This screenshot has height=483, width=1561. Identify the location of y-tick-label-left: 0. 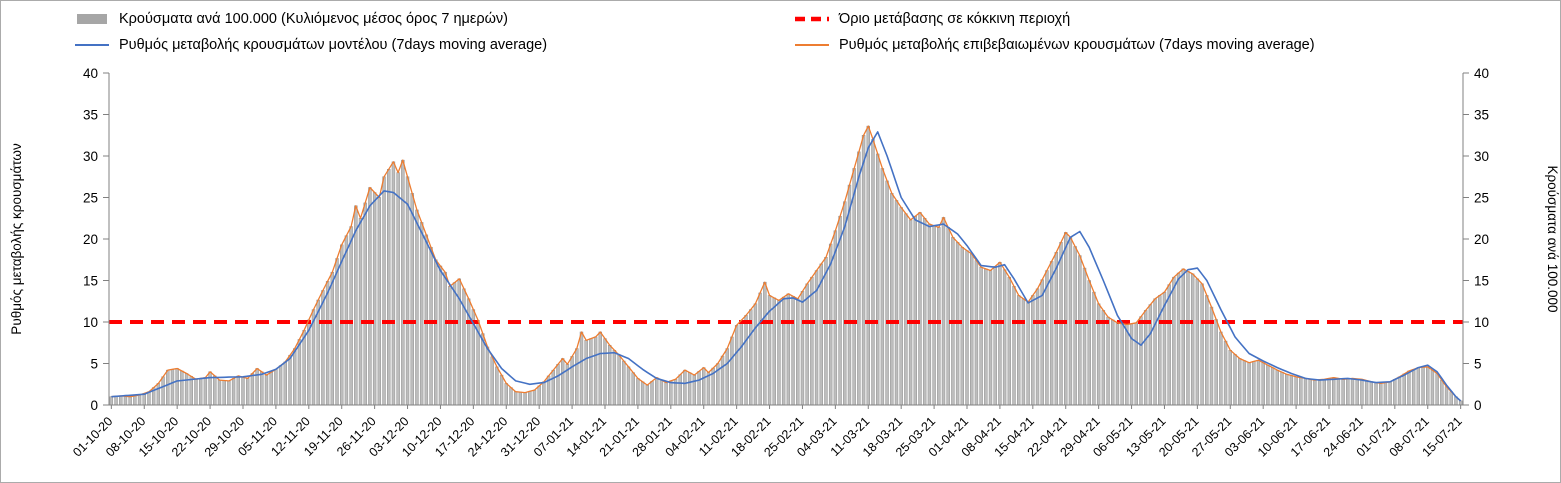
(94, 405).